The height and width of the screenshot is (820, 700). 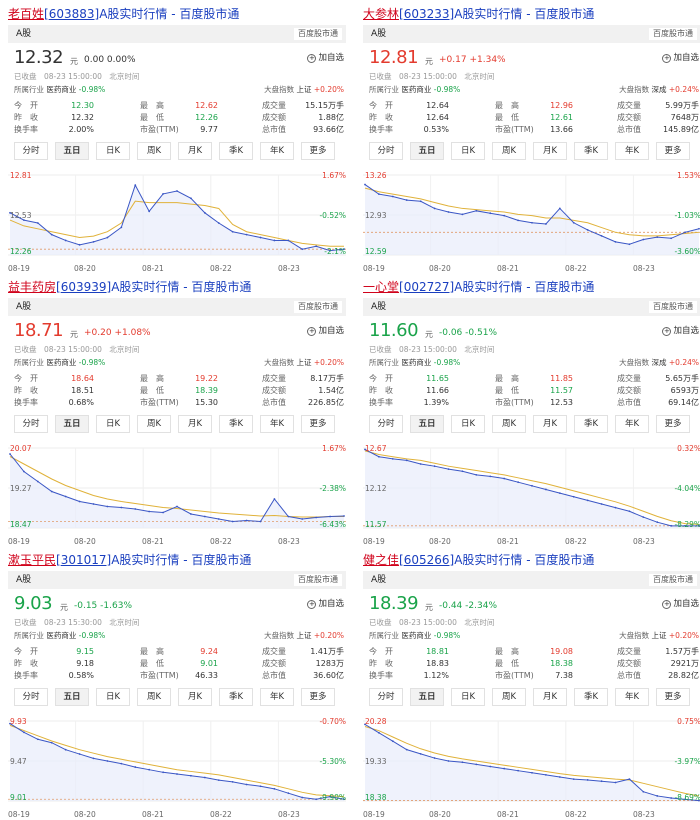 I want to click on stock-name: 一心堂, so click(x=381, y=287).